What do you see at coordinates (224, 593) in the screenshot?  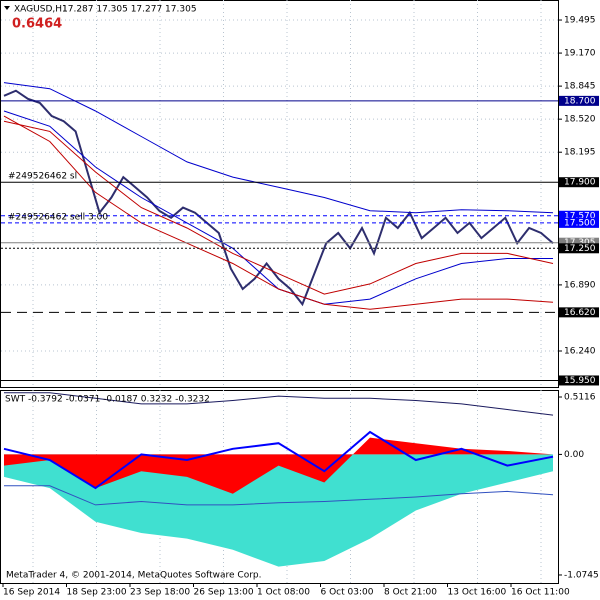 I see `x-tick-label: 26 Sep 13:00` at bounding box center [224, 593].